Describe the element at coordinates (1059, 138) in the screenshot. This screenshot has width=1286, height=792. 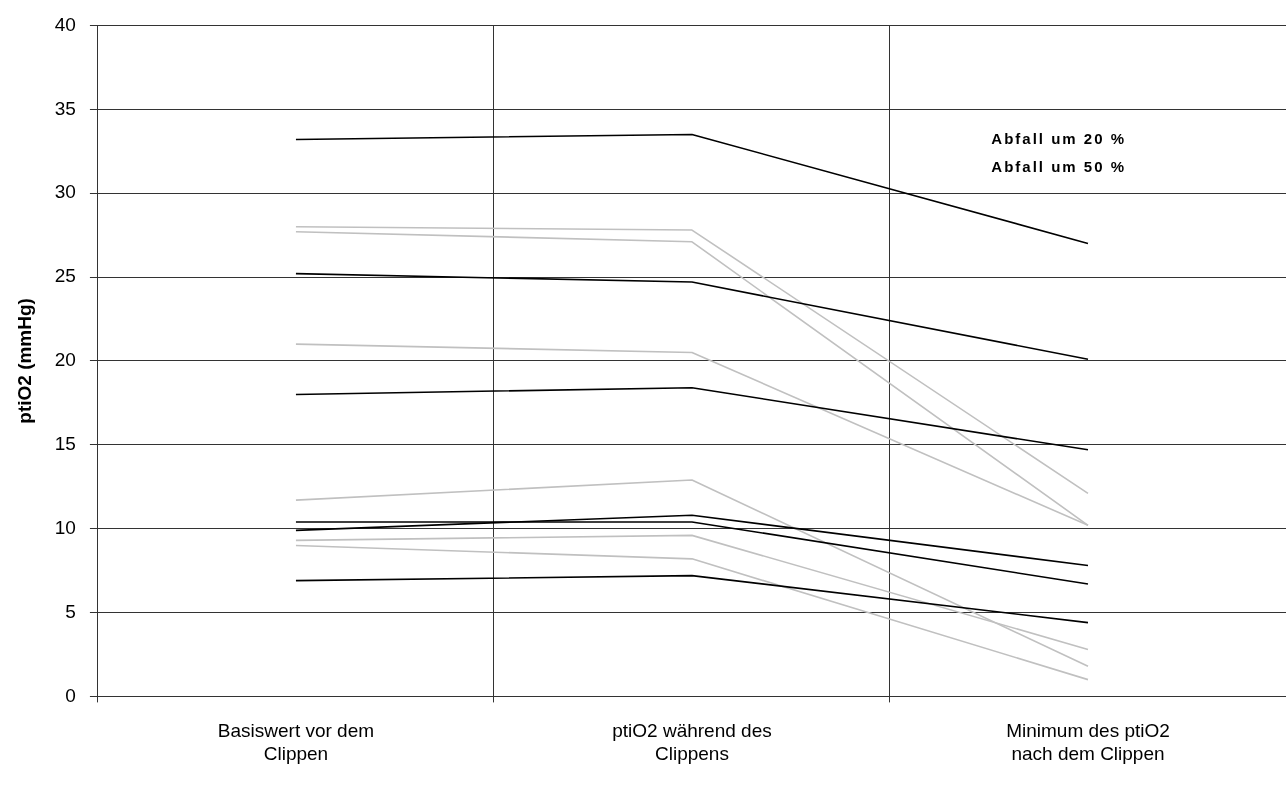
I see `annotation: Abfall um 20 %` at that location.